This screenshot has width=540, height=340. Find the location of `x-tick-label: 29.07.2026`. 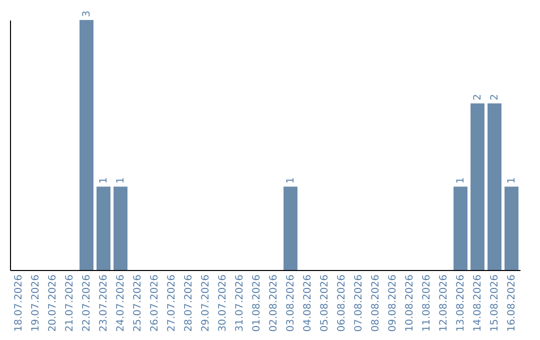

x-tick-label: 29.07.2026 is located at coordinates (206, 303).